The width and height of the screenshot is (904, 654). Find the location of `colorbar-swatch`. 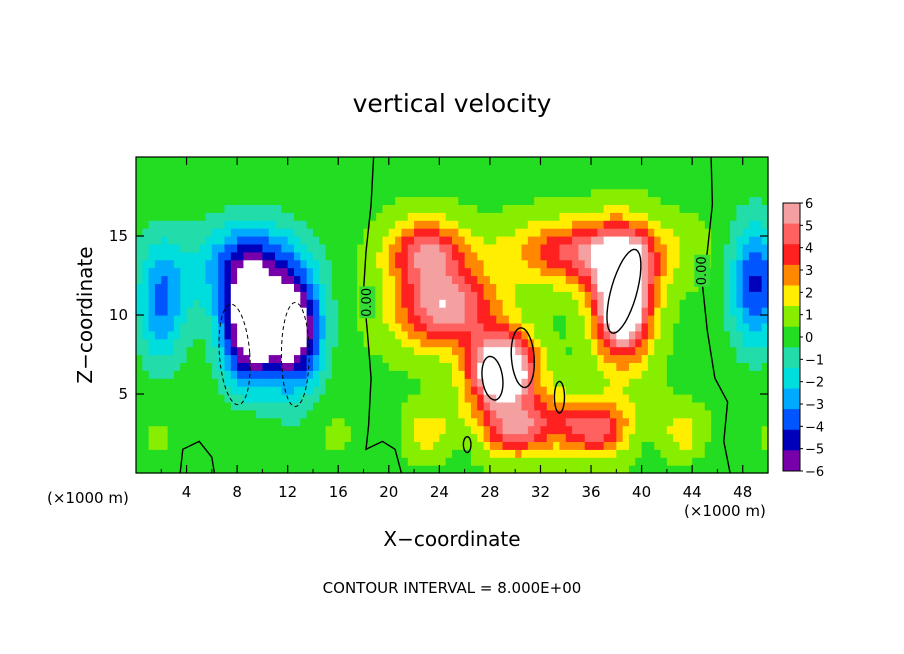

colorbar-swatch is located at coordinates (791, 358).